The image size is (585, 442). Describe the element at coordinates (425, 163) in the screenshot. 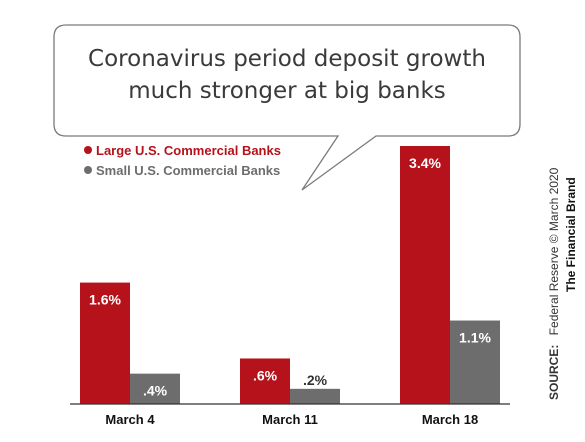

I see `value-label-large-2: 3.4%` at that location.